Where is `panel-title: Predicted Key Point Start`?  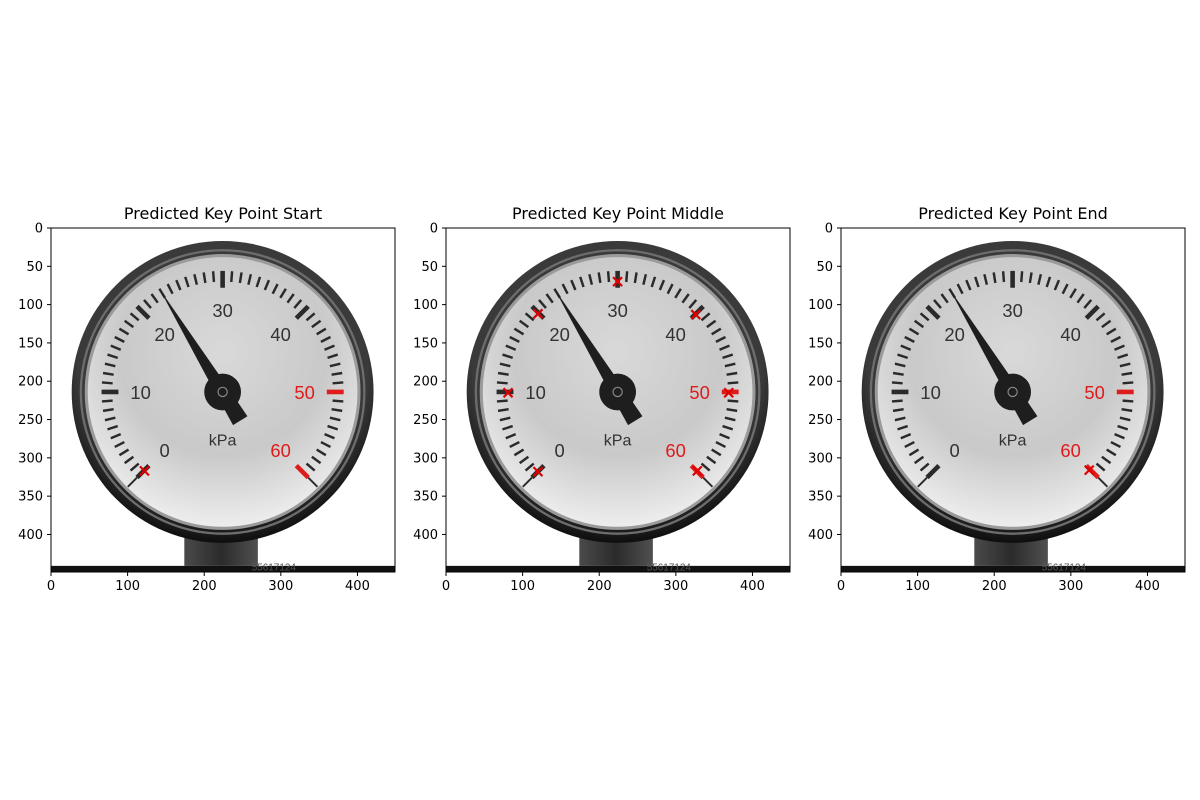
panel-title: Predicted Key Point Start is located at coordinates (223, 213).